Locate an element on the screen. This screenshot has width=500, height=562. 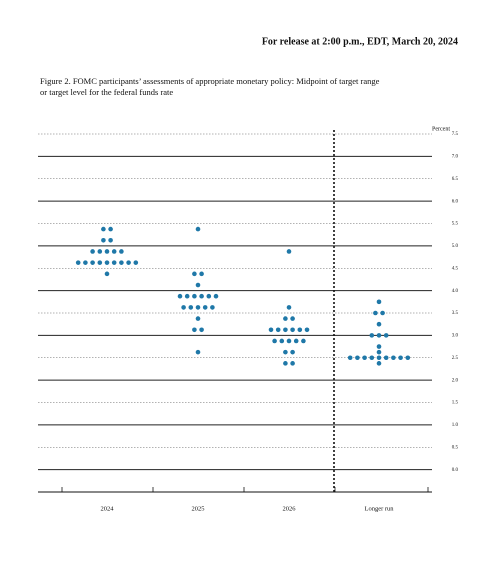
y-tick-label: 7.0 is located at coordinates (455, 157).